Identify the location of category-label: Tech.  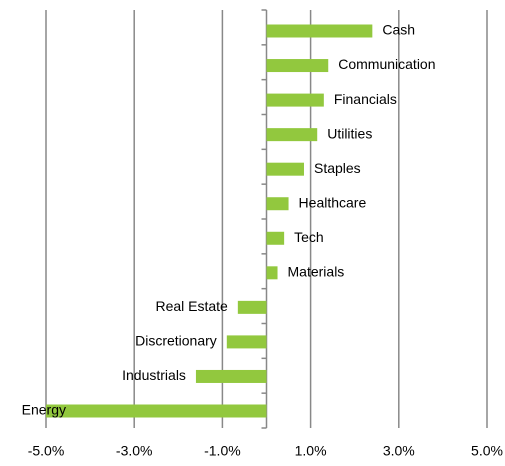
(309, 237).